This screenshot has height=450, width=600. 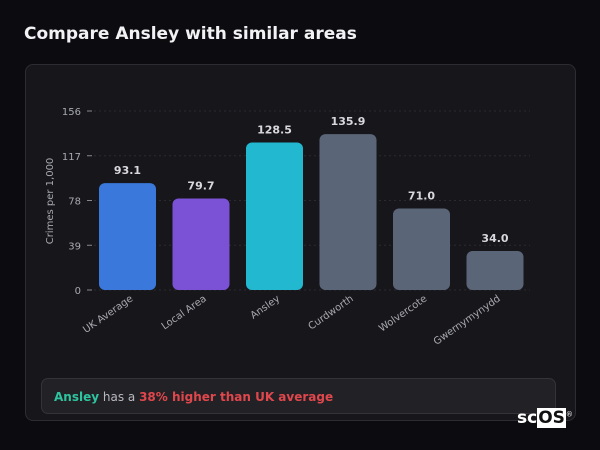 I want to click on area-name: Ansley, so click(x=77, y=397).